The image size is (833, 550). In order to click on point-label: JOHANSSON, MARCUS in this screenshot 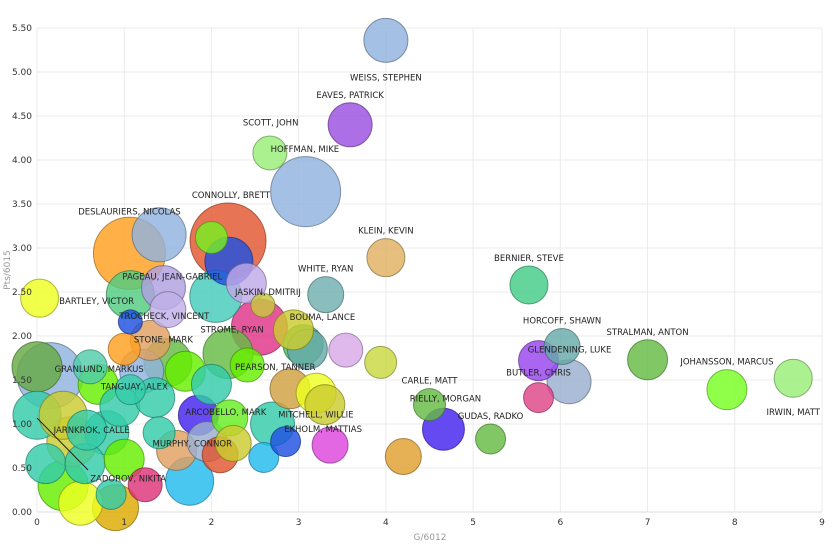, I will do `click(726, 363)`.